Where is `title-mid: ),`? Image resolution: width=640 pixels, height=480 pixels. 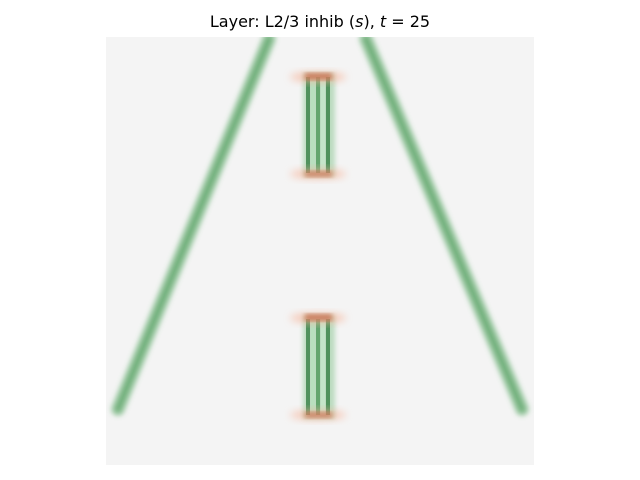 title-mid: ), is located at coordinates (371, 21).